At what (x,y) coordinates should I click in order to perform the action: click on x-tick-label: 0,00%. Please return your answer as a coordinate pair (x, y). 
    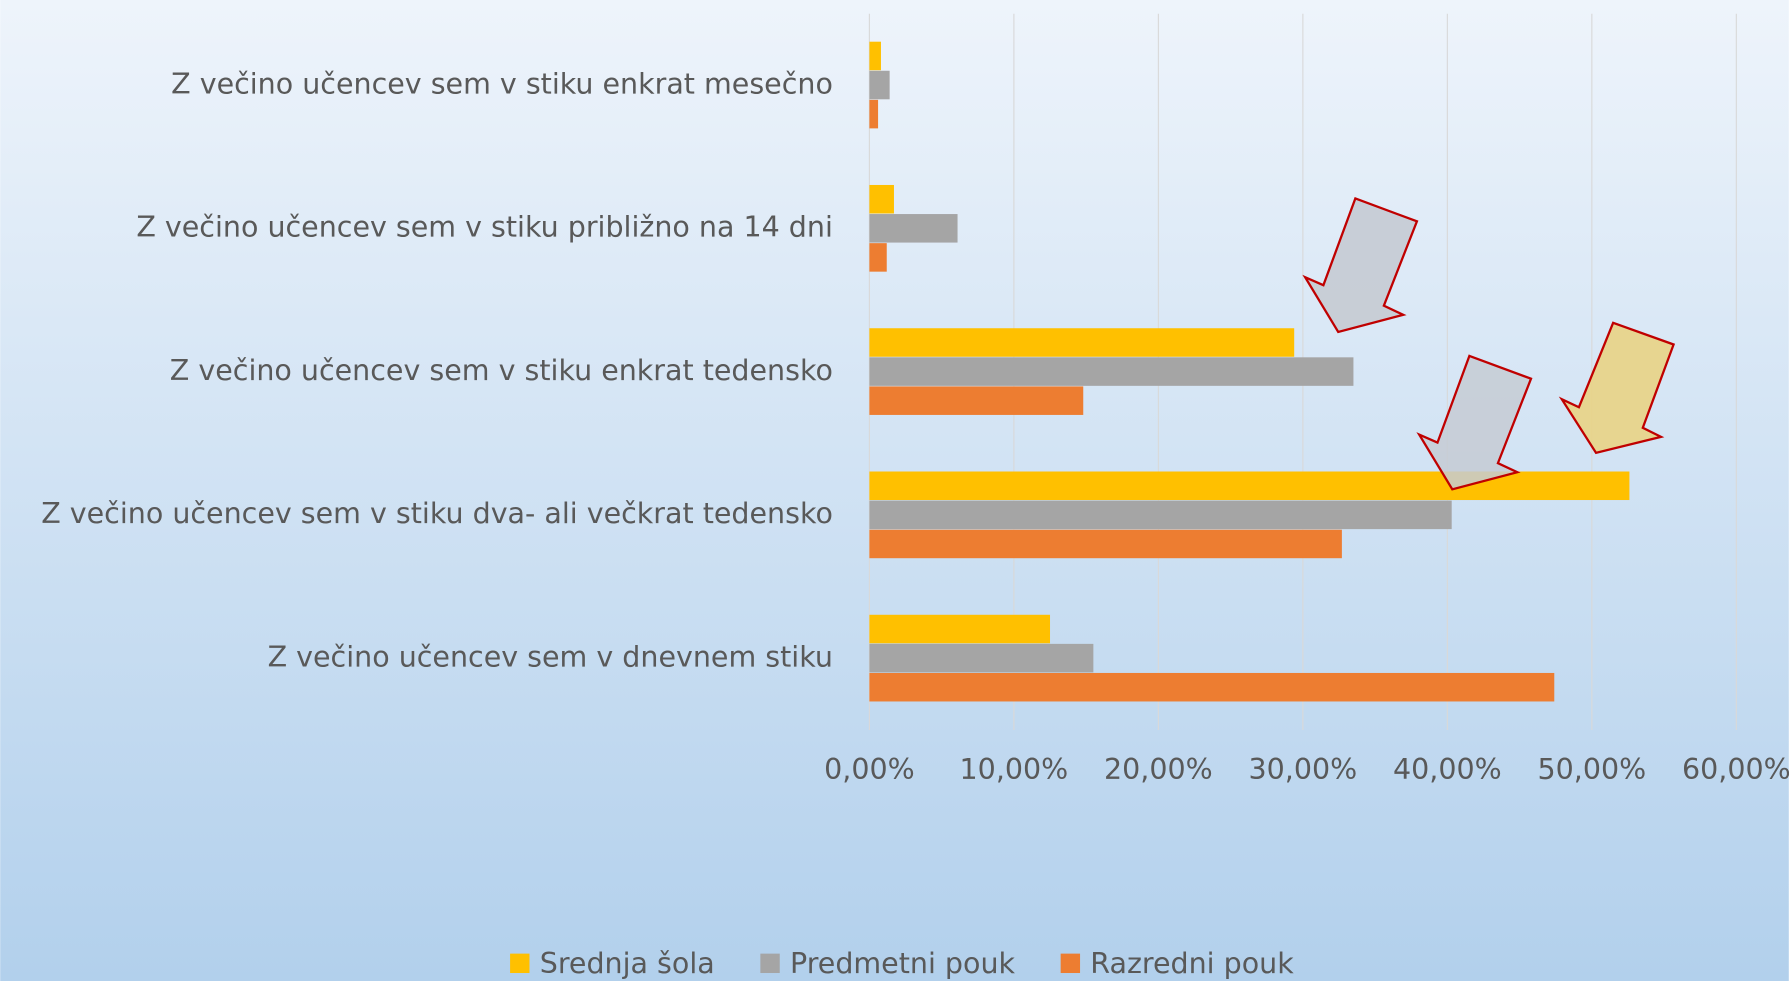
    Looking at the image, I should click on (869, 769).